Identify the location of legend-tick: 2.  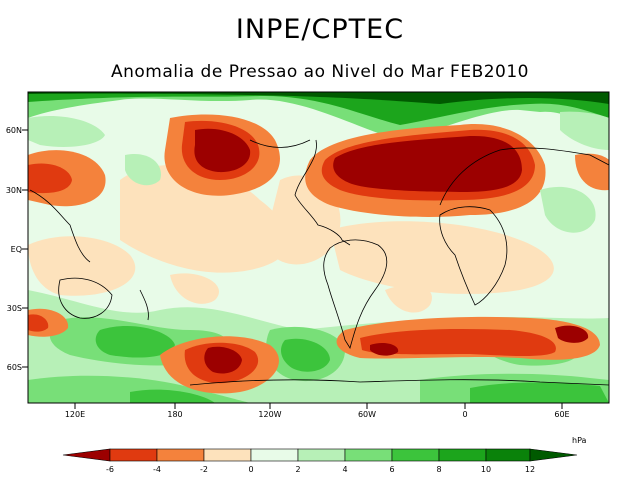
(297, 469).